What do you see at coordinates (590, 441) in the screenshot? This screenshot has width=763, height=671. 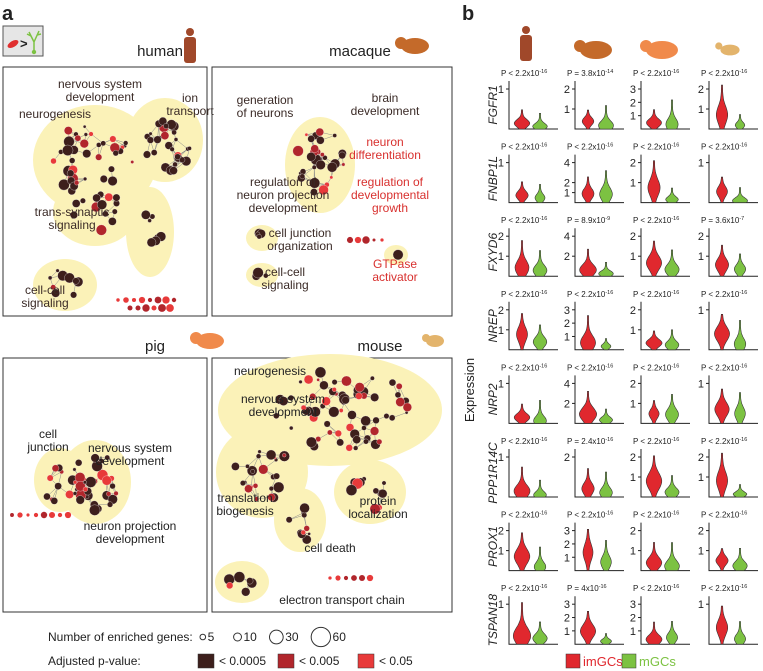 I see `p-value: P = 2.4x10-16` at bounding box center [590, 441].